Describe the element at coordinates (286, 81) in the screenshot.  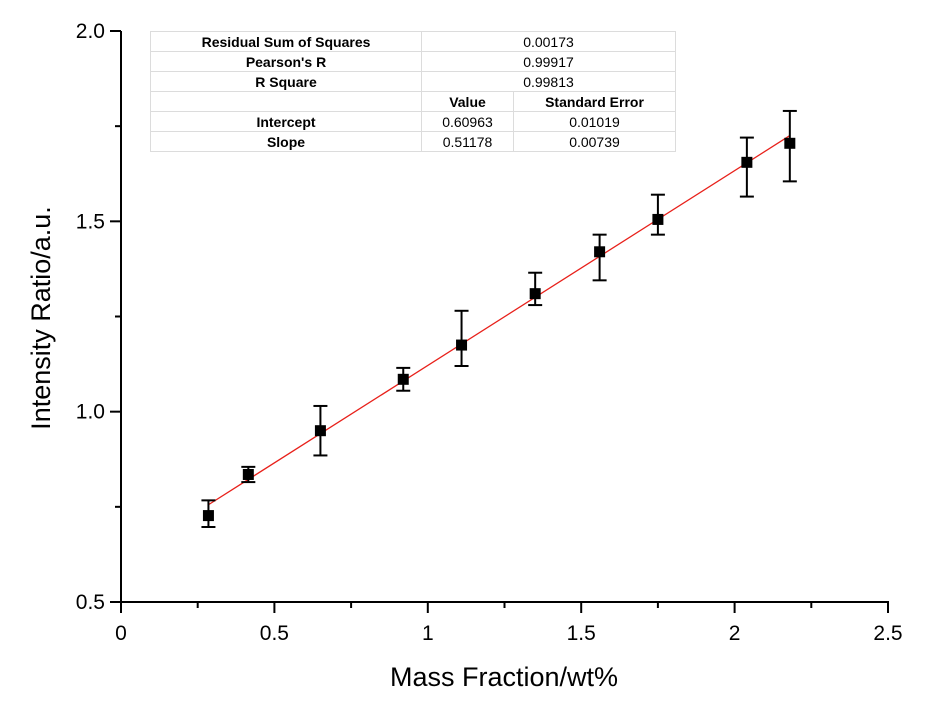
I see `table-cell: R Square` at that location.